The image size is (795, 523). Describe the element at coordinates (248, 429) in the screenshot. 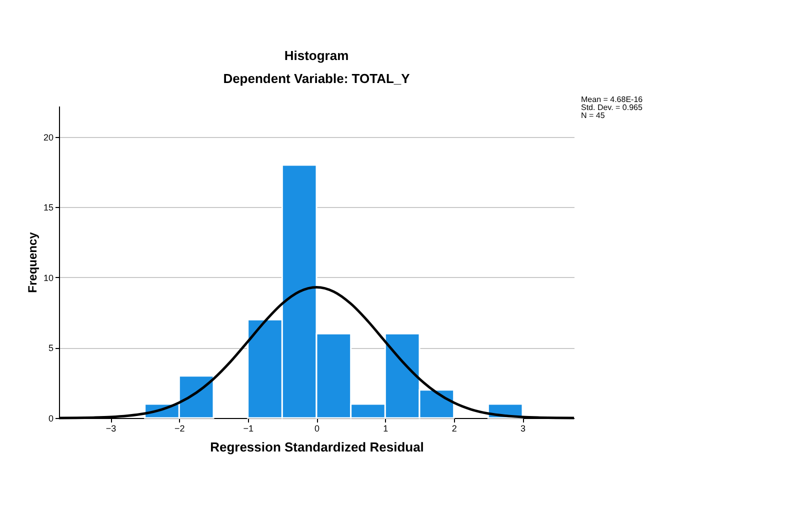

I see `x-tick-label: −1` at that location.